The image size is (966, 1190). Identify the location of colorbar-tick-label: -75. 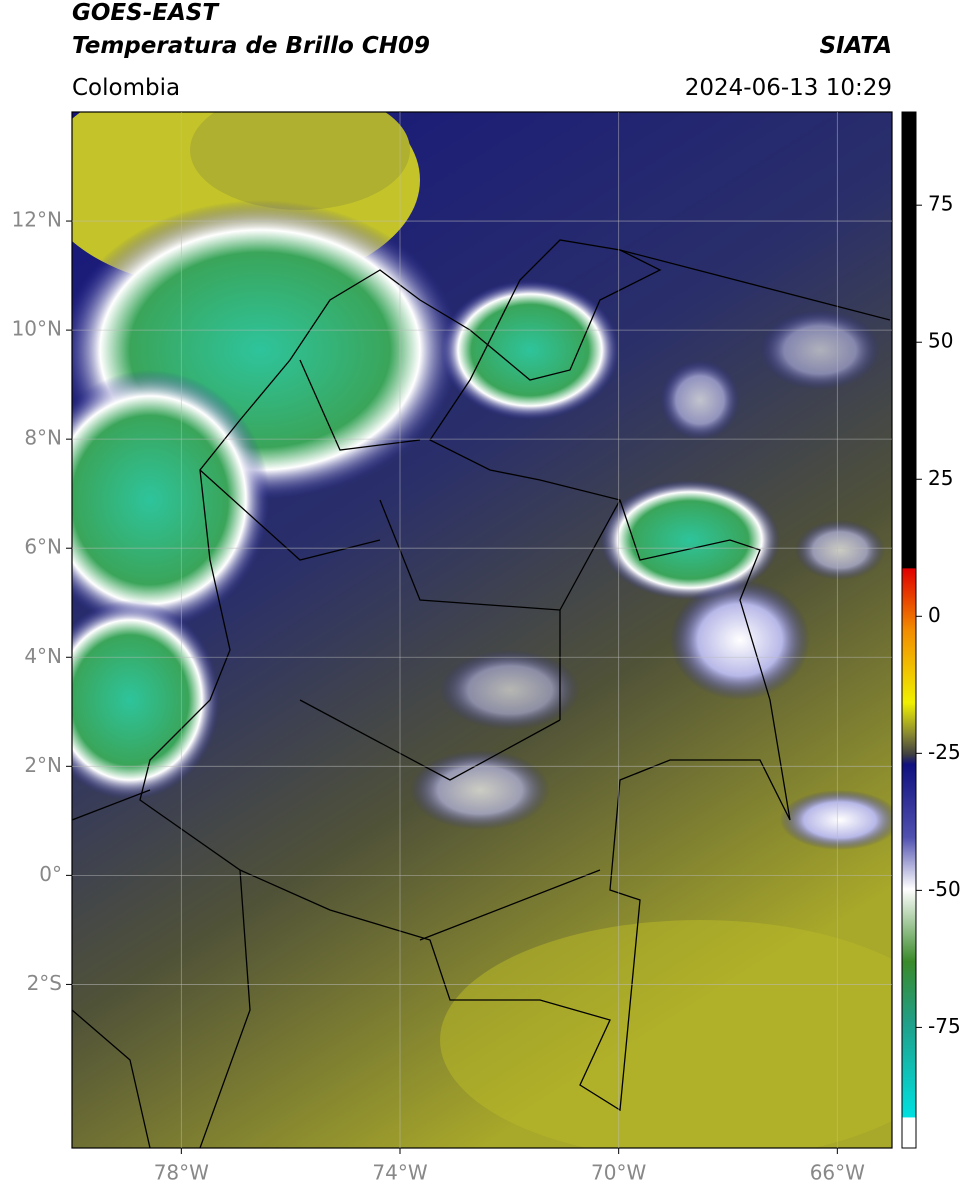
(944, 1026).